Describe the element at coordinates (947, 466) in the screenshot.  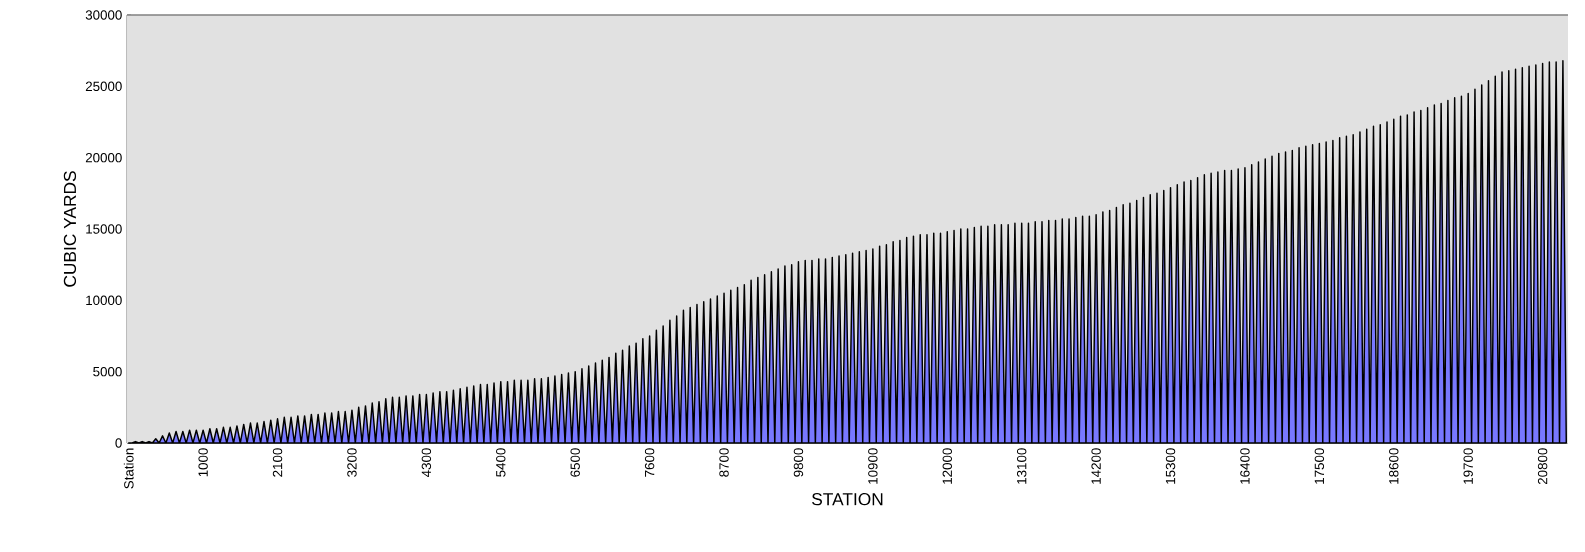
I see `x-tick-label: 12000` at that location.